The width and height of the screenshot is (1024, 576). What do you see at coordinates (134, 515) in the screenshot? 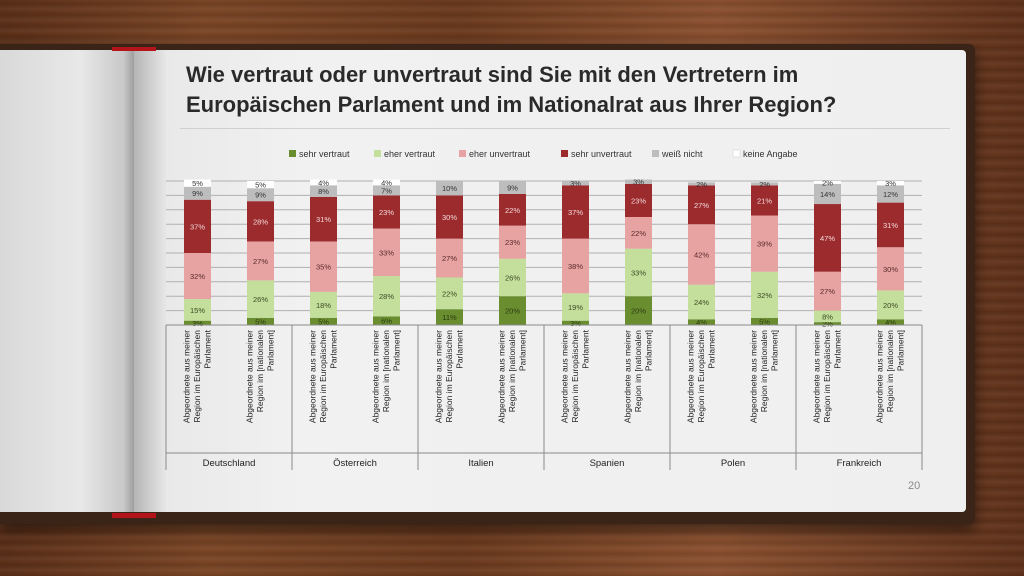
I see `bookmark-ribbon-bottom` at bounding box center [134, 515].